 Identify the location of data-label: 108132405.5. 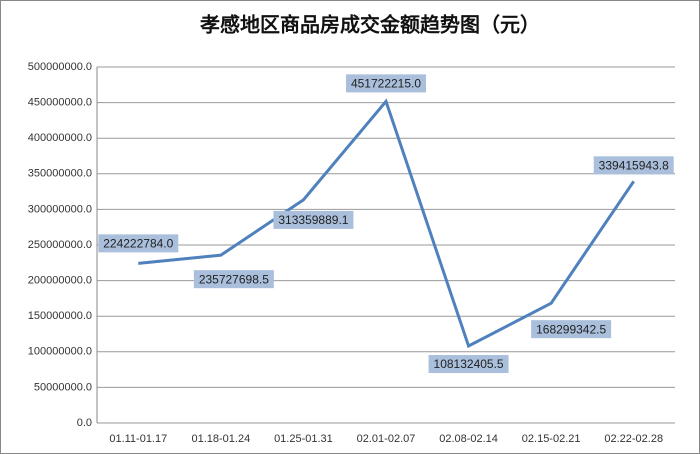
(469, 364).